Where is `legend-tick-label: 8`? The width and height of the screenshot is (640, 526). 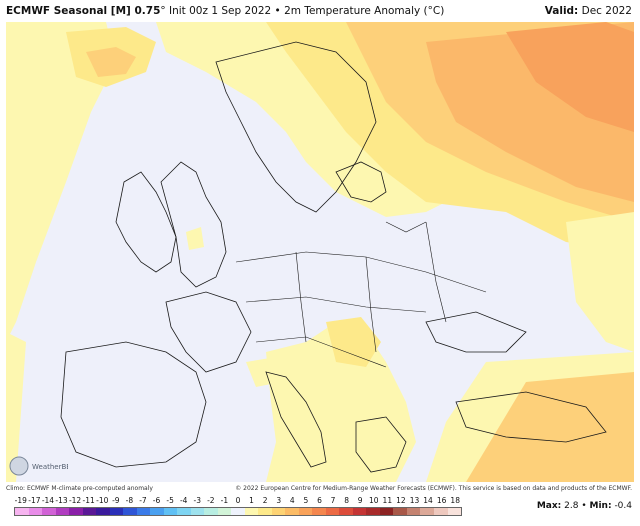
legend-tick-label: 8 is located at coordinates (346, 500).